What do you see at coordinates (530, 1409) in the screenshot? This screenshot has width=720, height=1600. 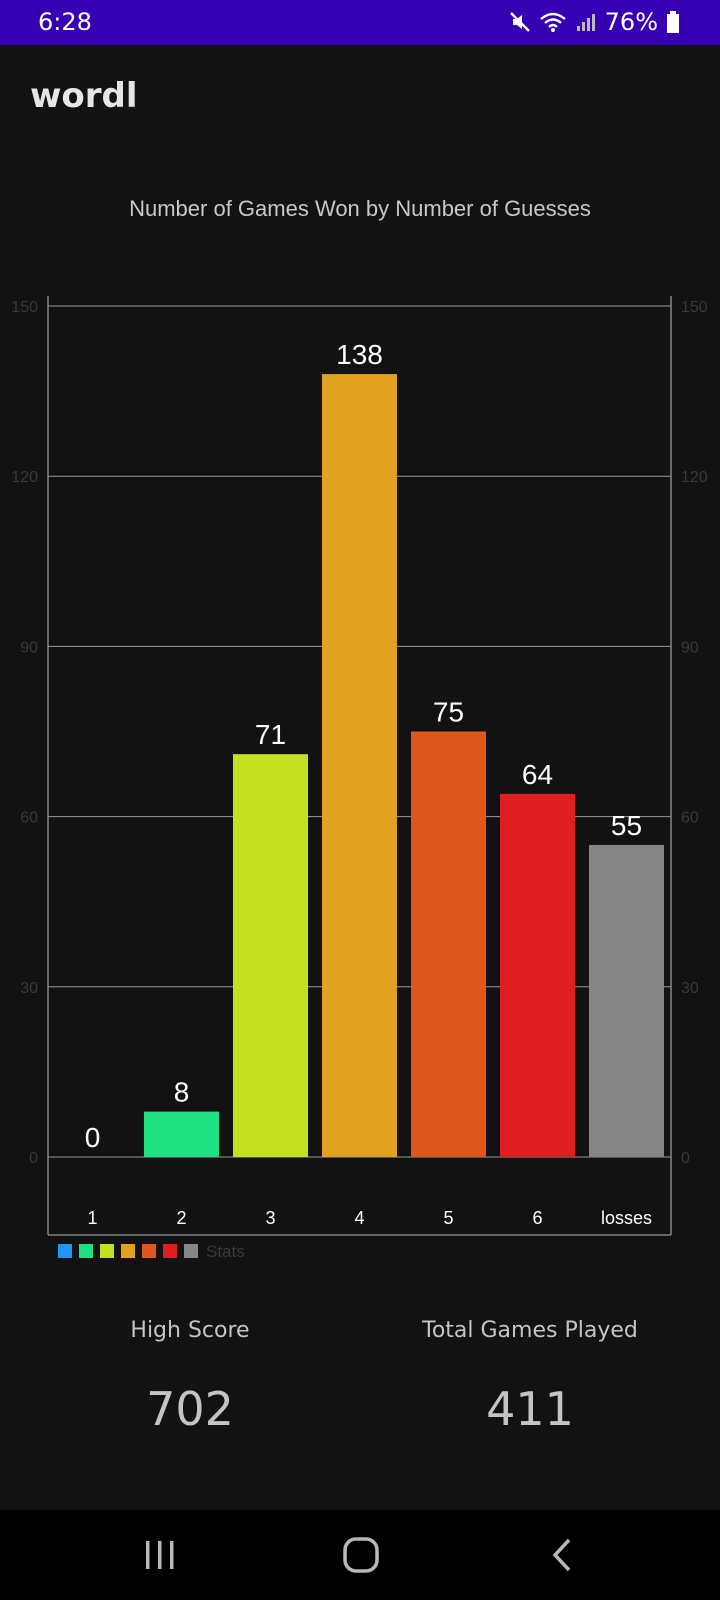 I see `total-games-value: 411` at bounding box center [530, 1409].